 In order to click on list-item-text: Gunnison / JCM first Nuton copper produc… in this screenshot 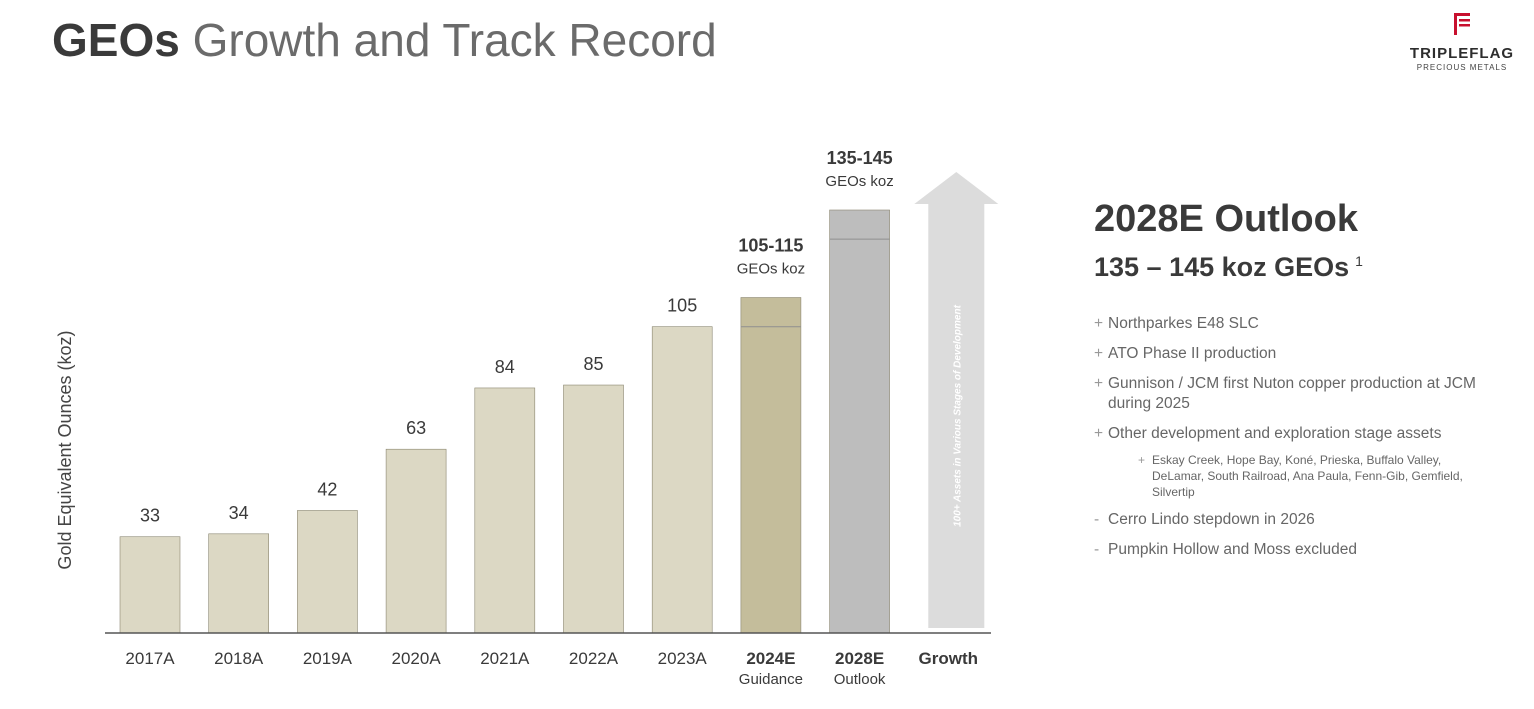, I will do `click(1292, 393)`.